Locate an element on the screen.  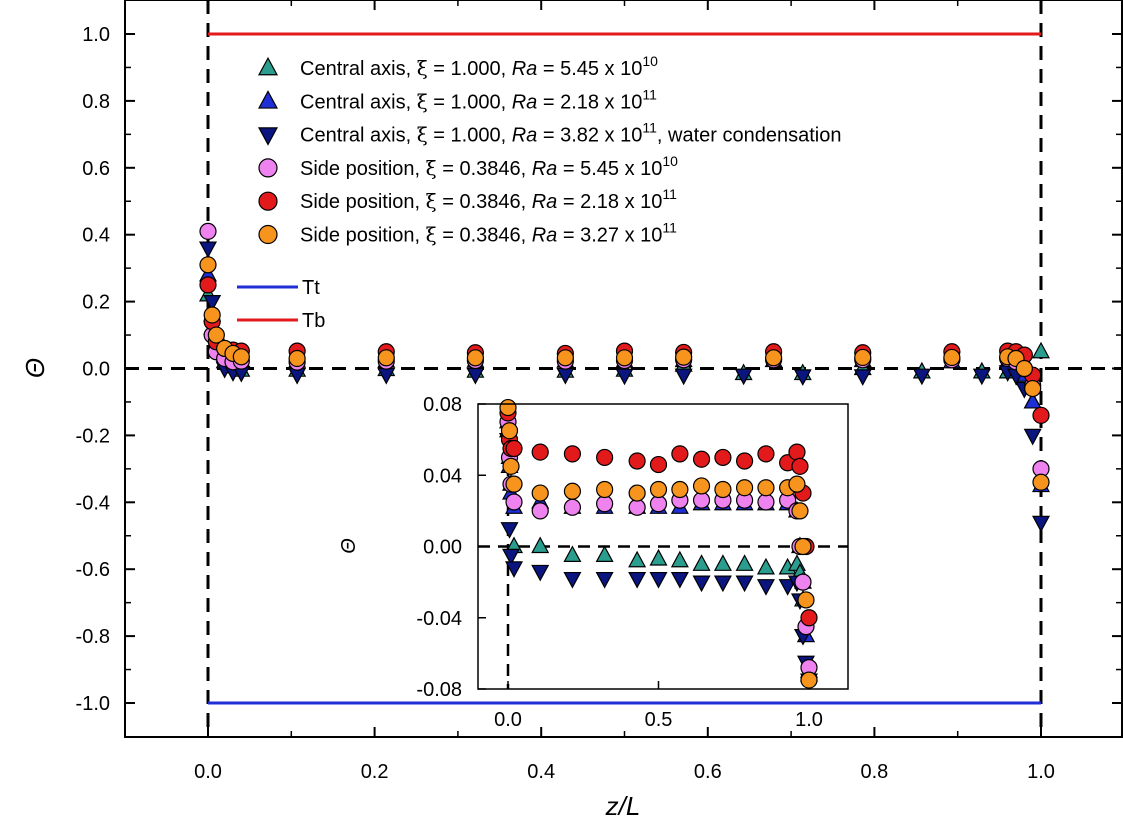
inset-y-tick-label: -0.04 is located at coordinates (439, 619).